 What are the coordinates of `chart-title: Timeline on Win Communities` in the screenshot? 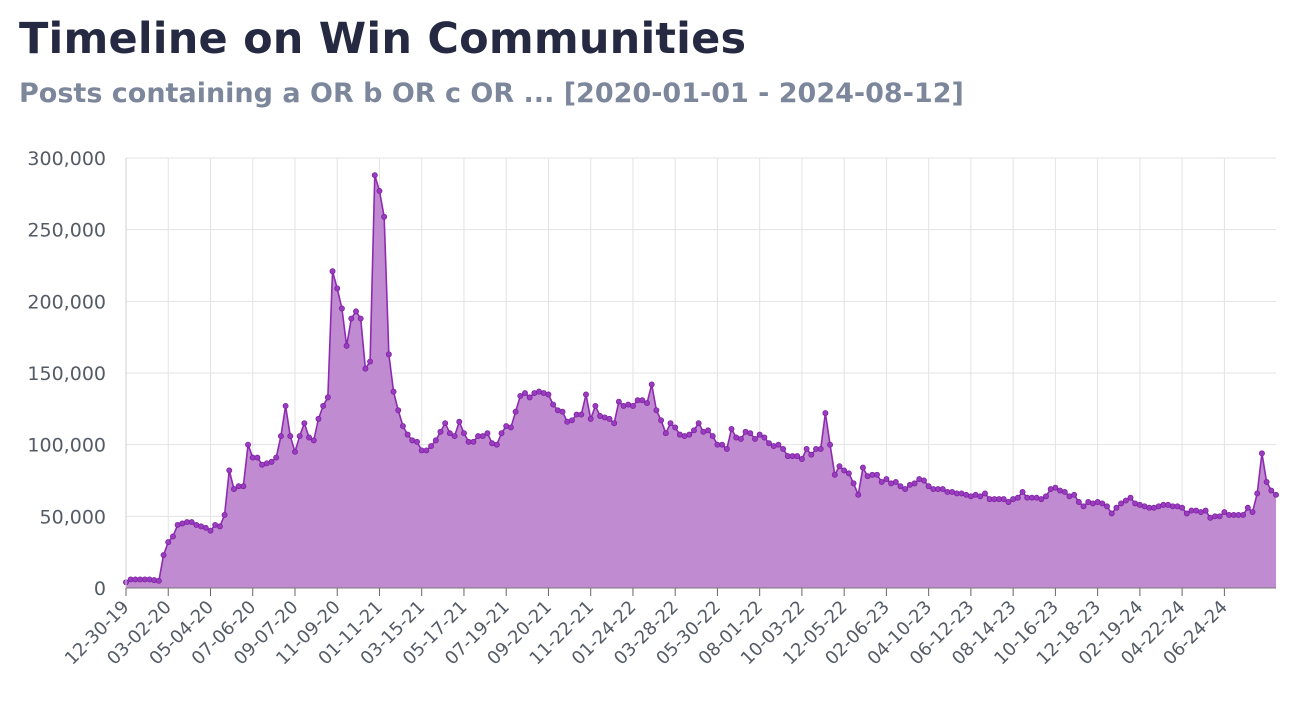 It's located at (383, 39).